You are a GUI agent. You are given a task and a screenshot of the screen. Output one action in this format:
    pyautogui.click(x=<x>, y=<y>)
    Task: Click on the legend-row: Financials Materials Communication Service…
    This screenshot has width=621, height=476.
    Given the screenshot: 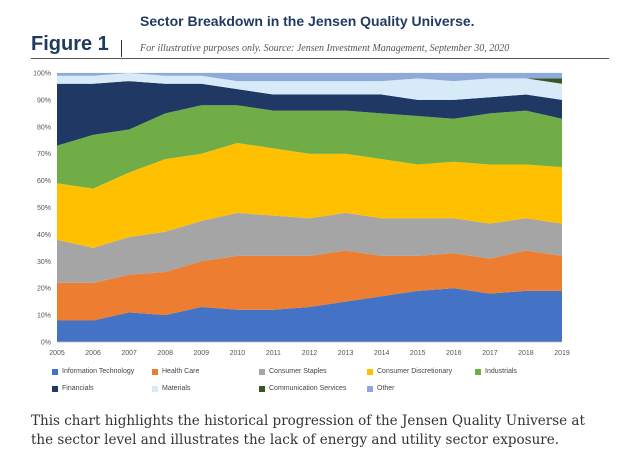 What is the action you would take?
    pyautogui.click(x=312, y=393)
    